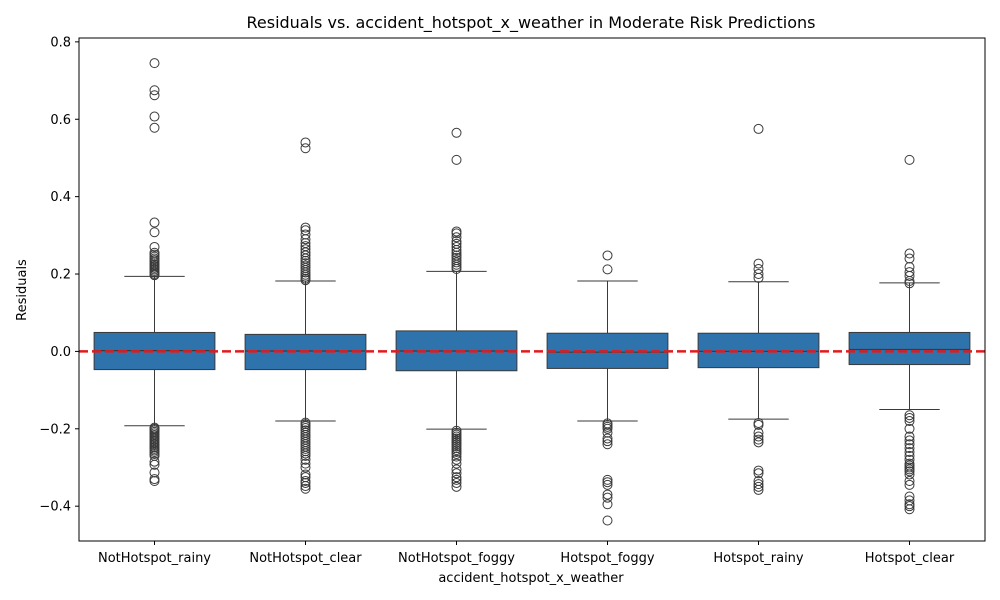  What do you see at coordinates (531, 578) in the screenshot?
I see `x-axis-label: accident_hotspot_x_weather` at bounding box center [531, 578].